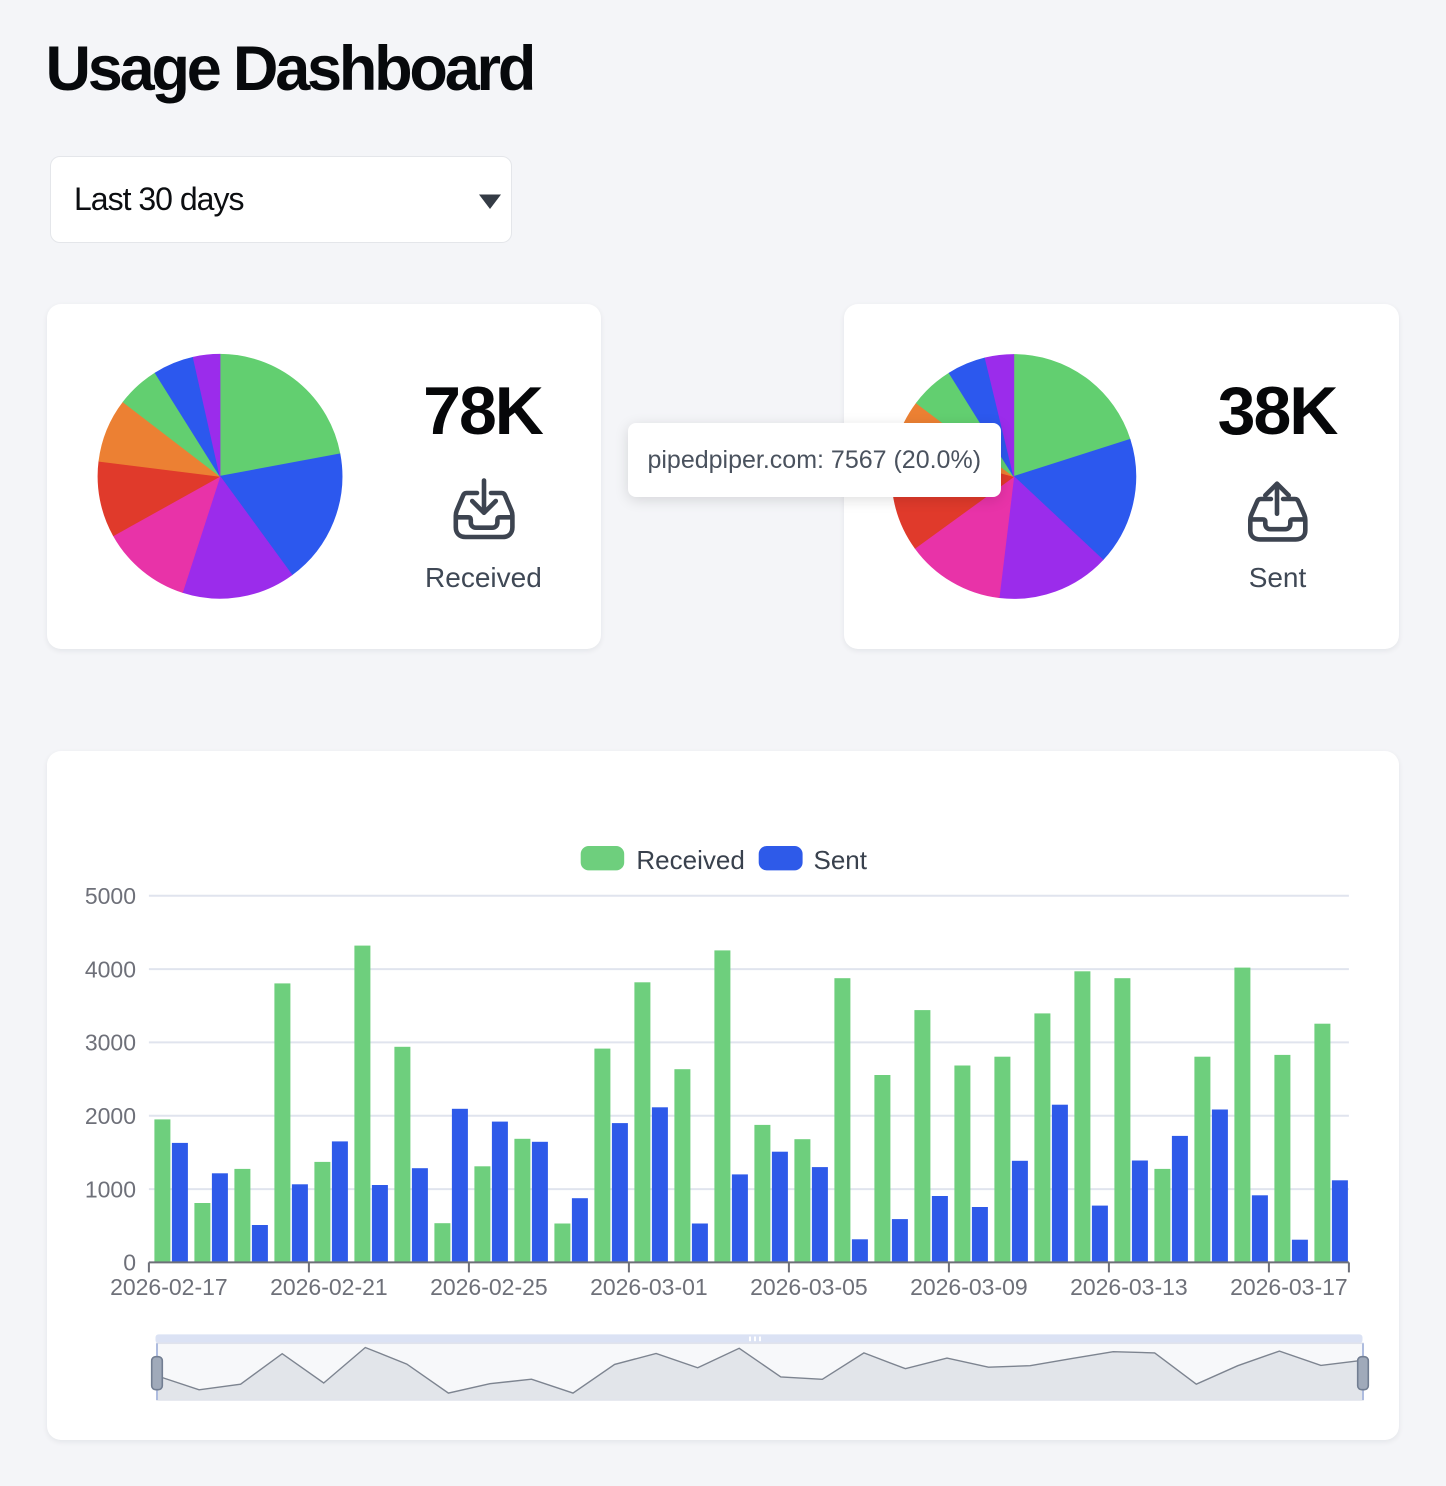 This screenshot has width=1446, height=1486. I want to click on svg-text: 78K, so click(483, 411).